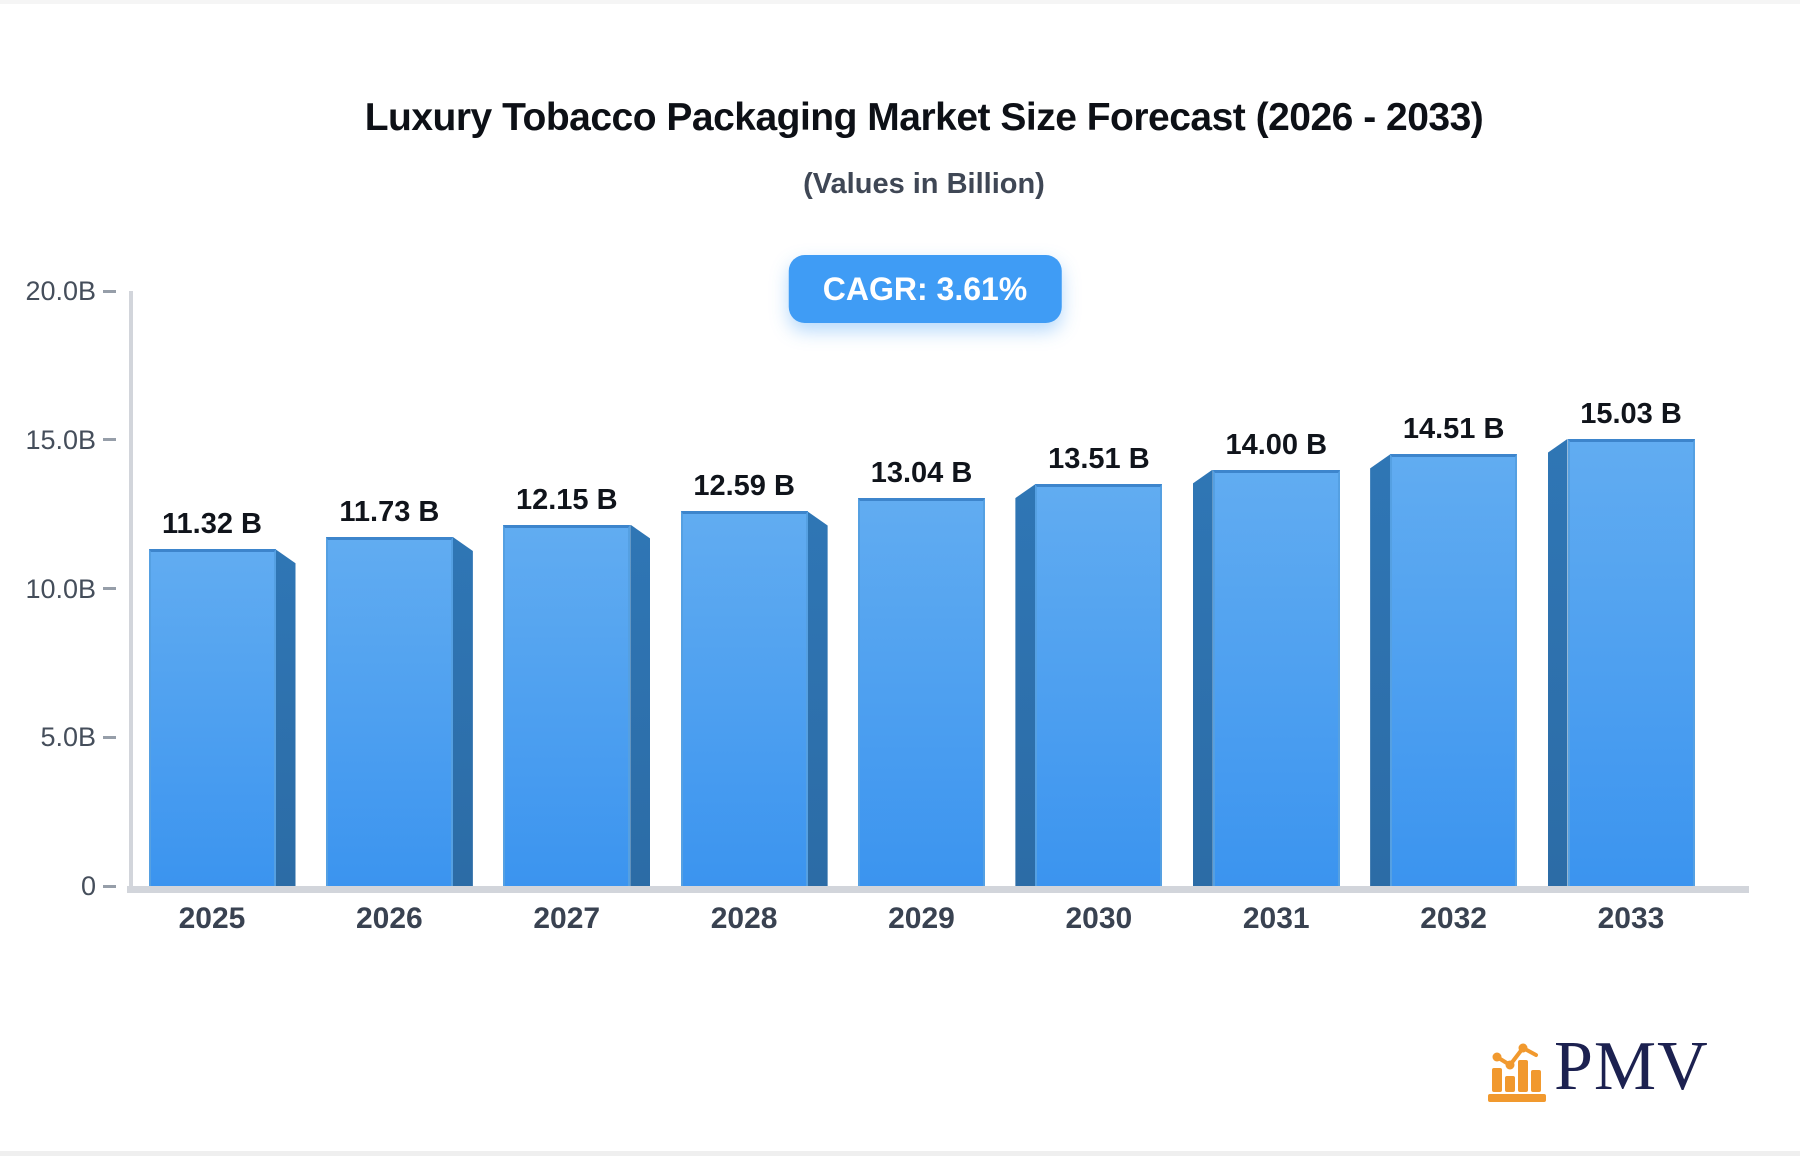 Image resolution: width=1800 pixels, height=1156 pixels. I want to click on bar-value-label-2031: 14.00 B, so click(1276, 444).